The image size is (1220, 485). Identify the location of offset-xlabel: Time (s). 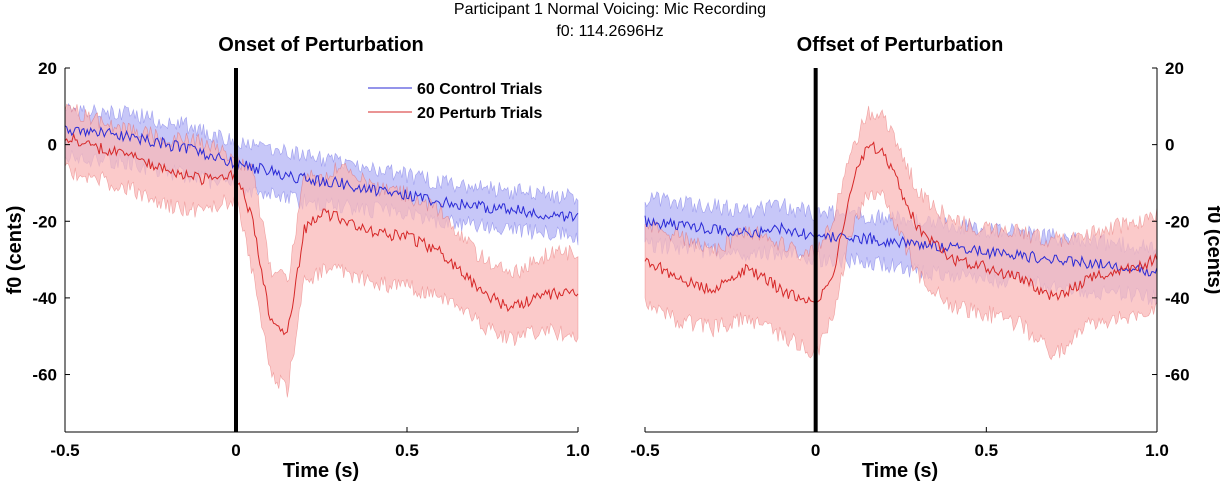
(900, 471).